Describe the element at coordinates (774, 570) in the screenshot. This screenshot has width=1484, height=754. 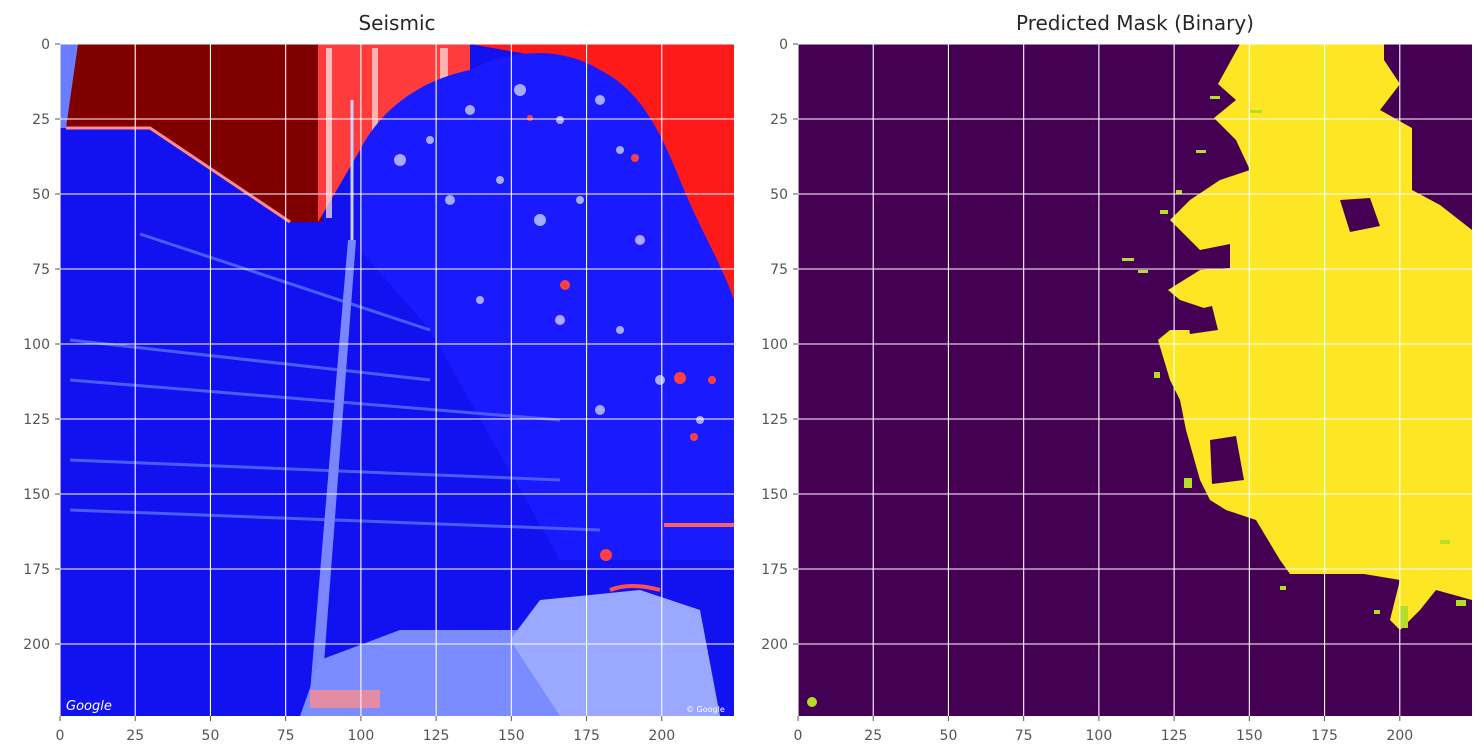
I see `mask-ytick-label: 175` at that location.